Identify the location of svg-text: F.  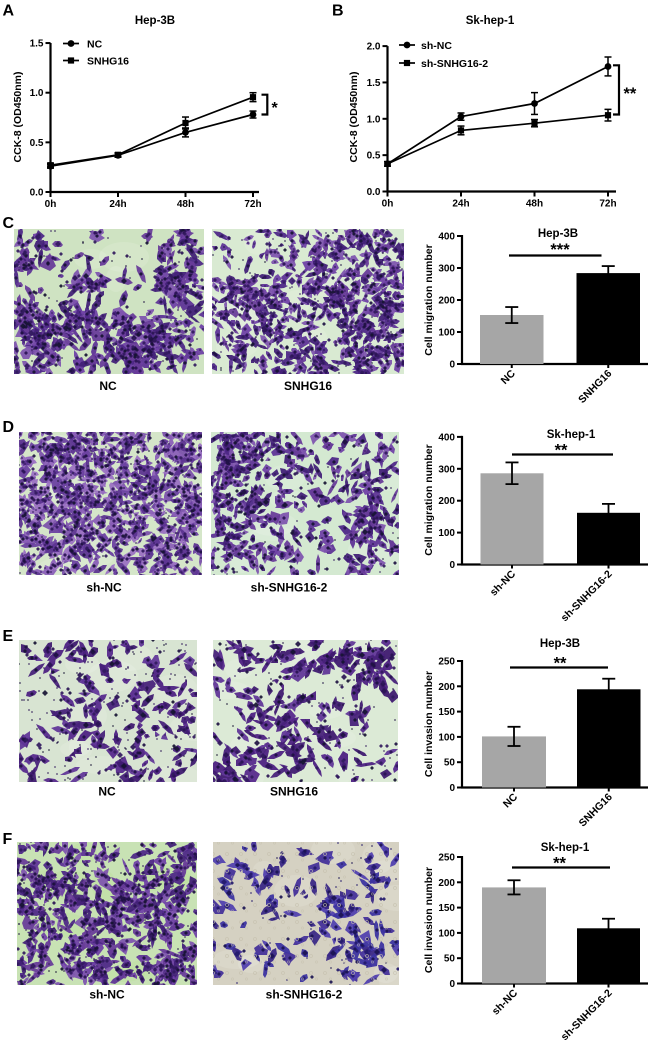
(8, 839).